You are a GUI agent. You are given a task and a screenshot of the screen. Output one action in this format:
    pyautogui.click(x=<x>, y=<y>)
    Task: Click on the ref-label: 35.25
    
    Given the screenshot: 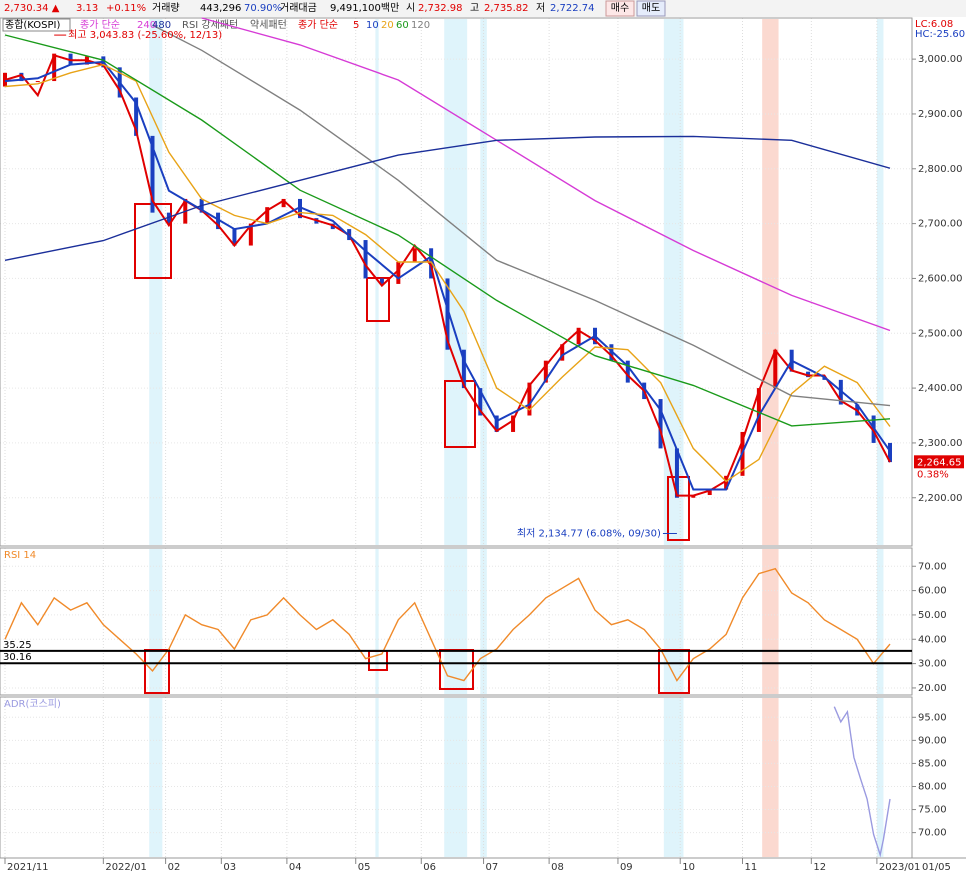 What is the action you would take?
    pyautogui.click(x=17, y=645)
    